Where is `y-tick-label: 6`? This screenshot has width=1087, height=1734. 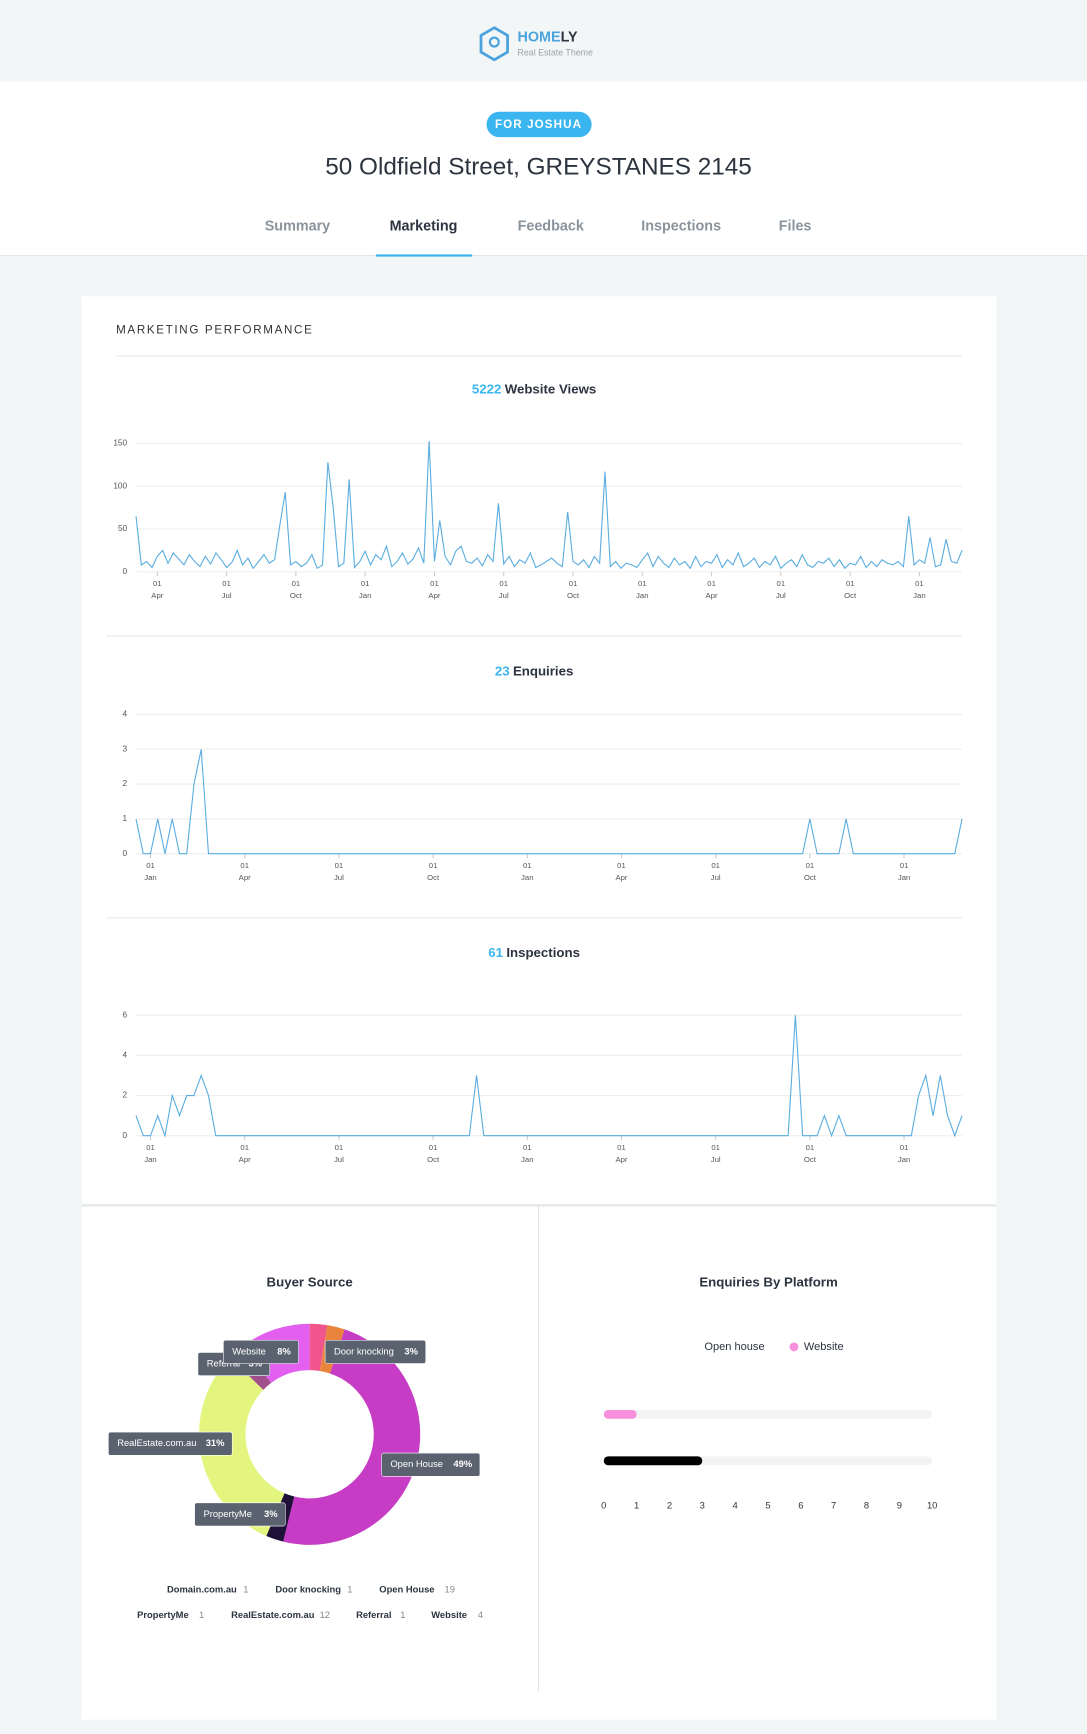
y-tick-label: 6 is located at coordinates (125, 1014).